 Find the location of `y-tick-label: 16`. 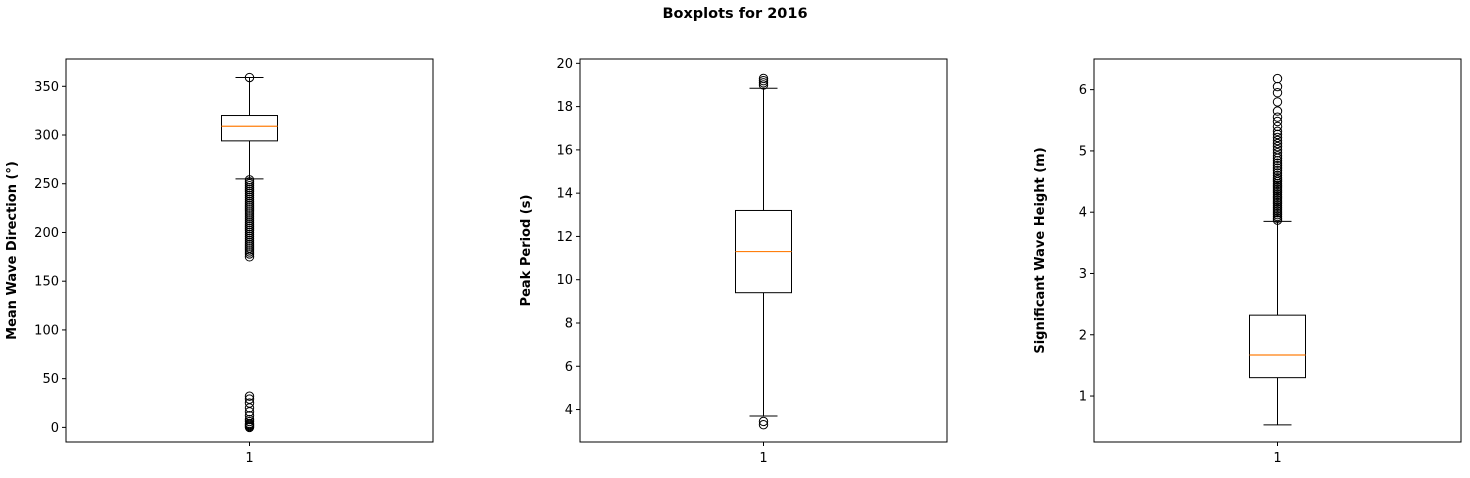

y-tick-label: 16 is located at coordinates (564, 150).